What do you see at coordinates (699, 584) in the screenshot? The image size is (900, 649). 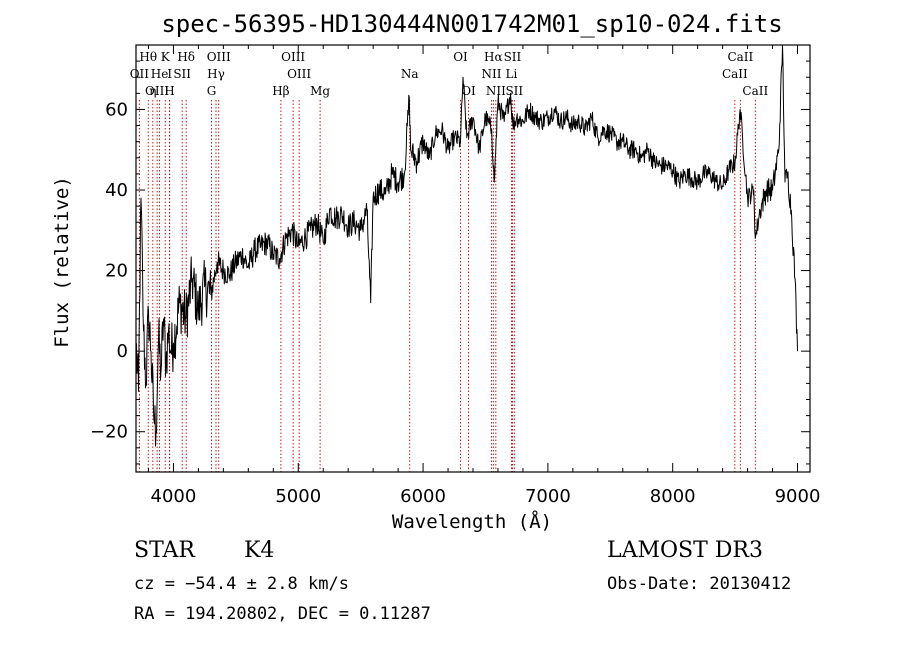 I see `observation-date: Obs-Date: 20130412` at bounding box center [699, 584].